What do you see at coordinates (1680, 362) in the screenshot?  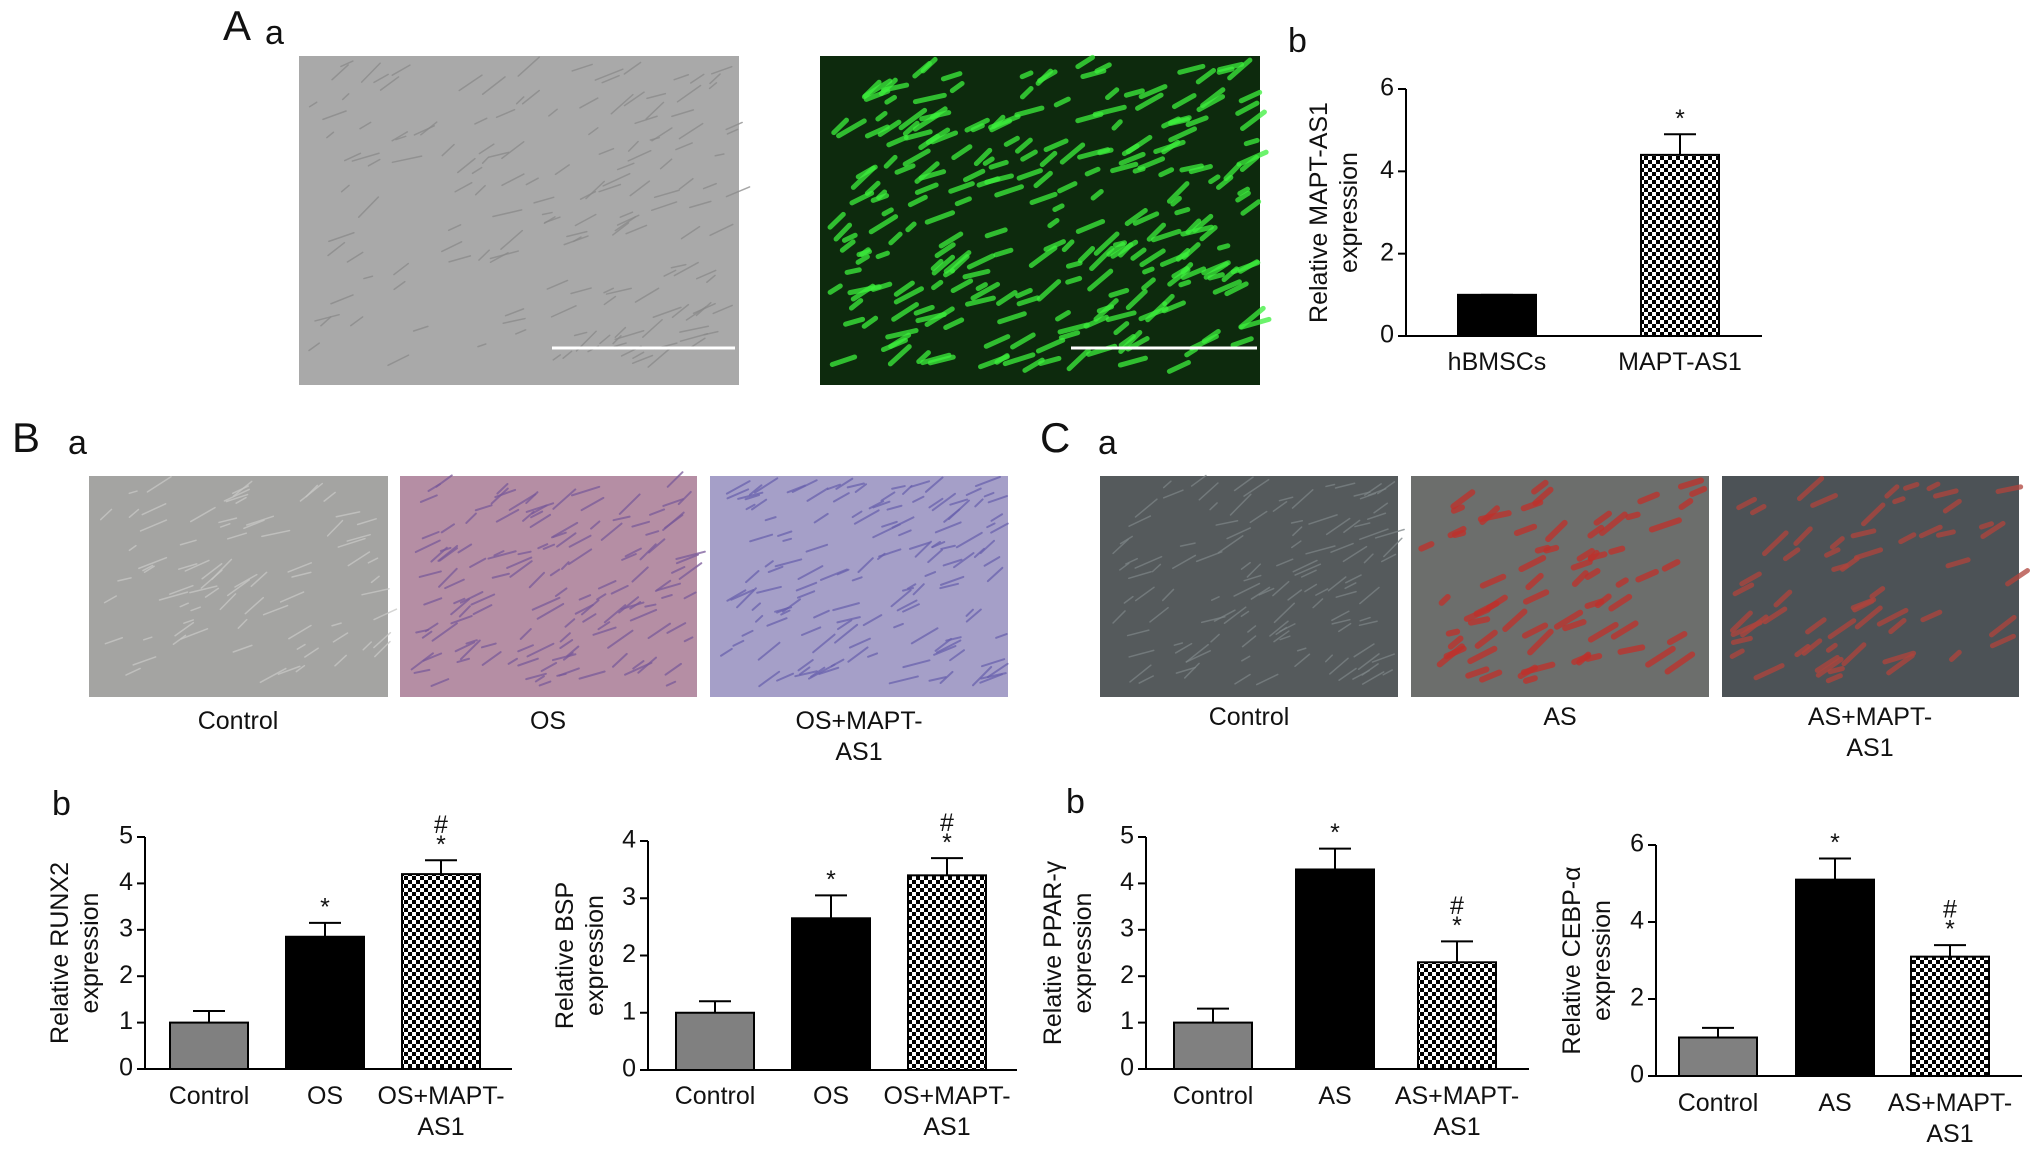 I see `caption: MAPT-AS1` at bounding box center [1680, 362].